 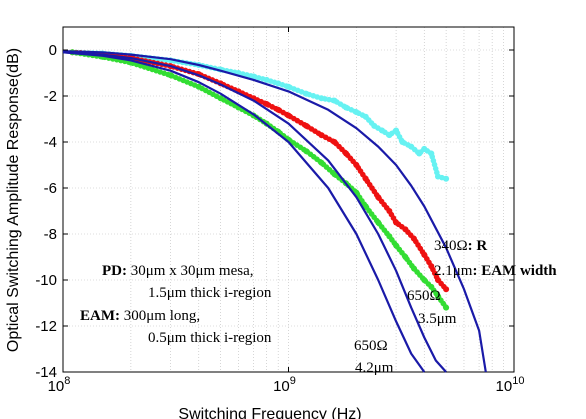 I want to click on x-tick-exponent: 10, so click(x=518, y=381).